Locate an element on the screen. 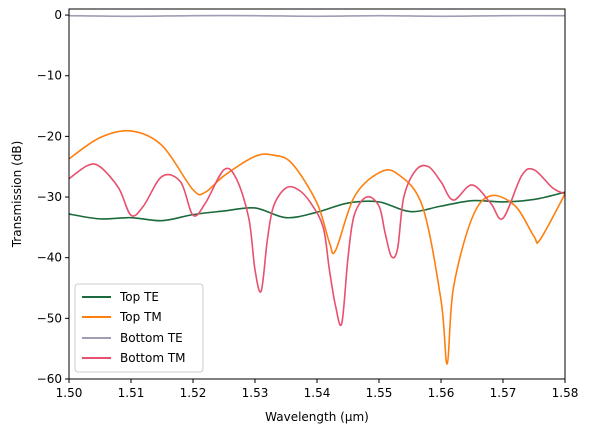 The height and width of the screenshot is (436, 589). x-tick-label: 1.51 is located at coordinates (131, 393).